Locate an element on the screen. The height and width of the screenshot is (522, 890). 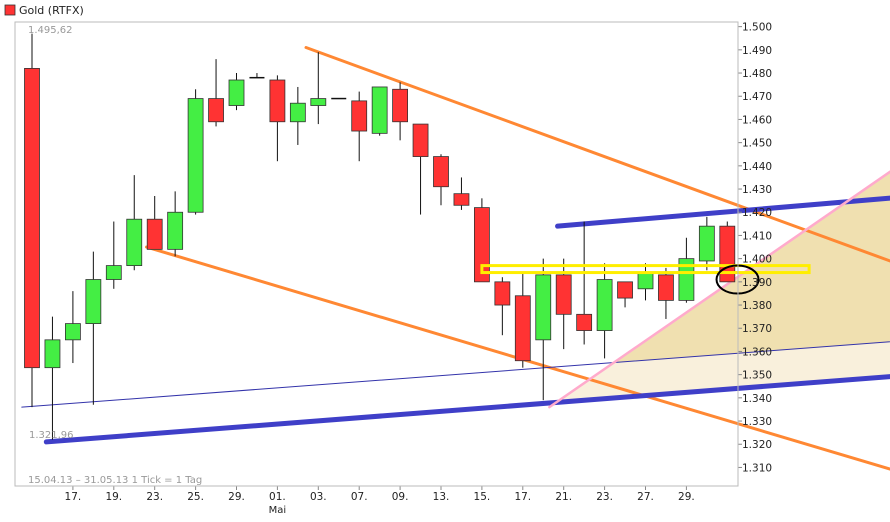
x-tick-label: 21. is located at coordinates (563, 497).